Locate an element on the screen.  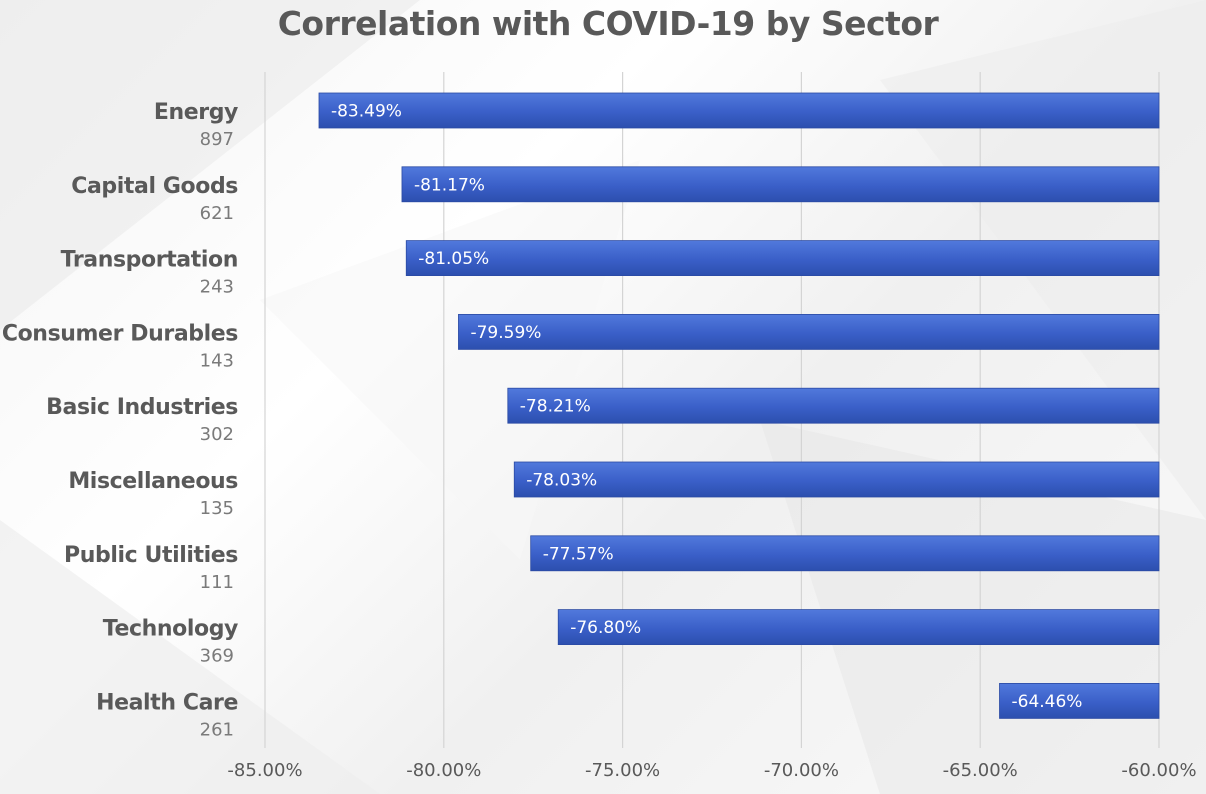
category-count: 897 is located at coordinates (217, 139).